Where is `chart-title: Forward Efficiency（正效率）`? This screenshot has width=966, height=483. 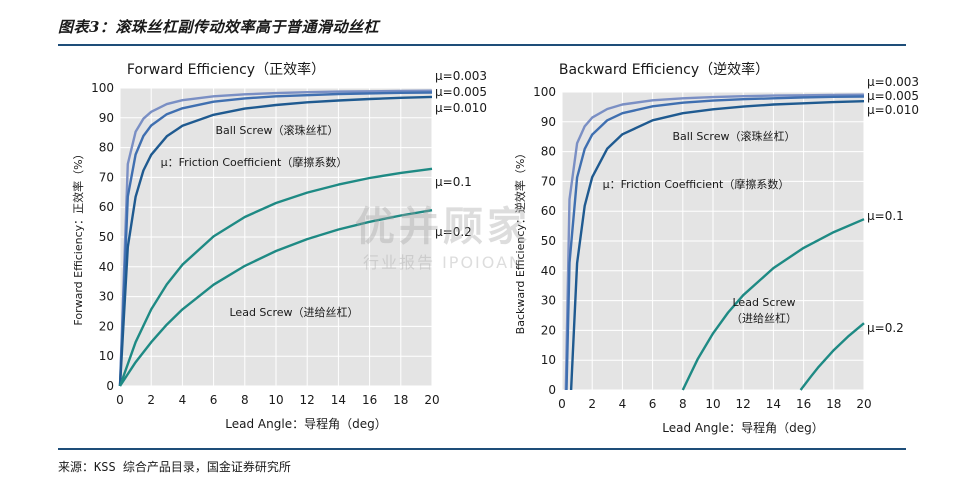
chart-title: Forward Efficiency（正效率） is located at coordinates (226, 69).